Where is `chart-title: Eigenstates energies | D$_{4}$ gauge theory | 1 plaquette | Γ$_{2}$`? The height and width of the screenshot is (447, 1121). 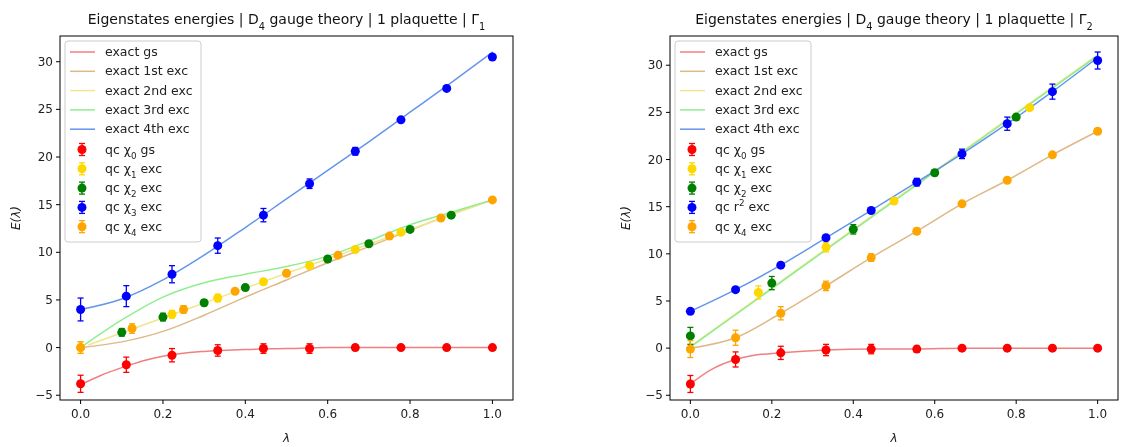 chart-title: Eigenstates energies | D$_{4}$ gauge theory | 1 plaquette | Γ$_{2}$ is located at coordinates (894, 21).